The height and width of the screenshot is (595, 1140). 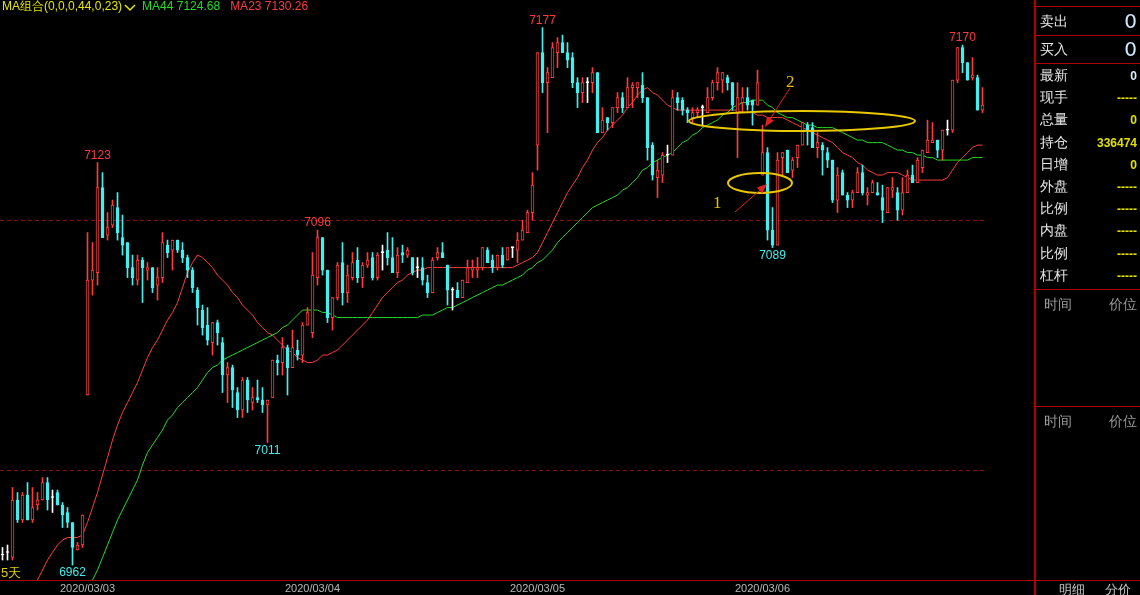 I want to click on text: 外盘, so click(x=1054, y=187).